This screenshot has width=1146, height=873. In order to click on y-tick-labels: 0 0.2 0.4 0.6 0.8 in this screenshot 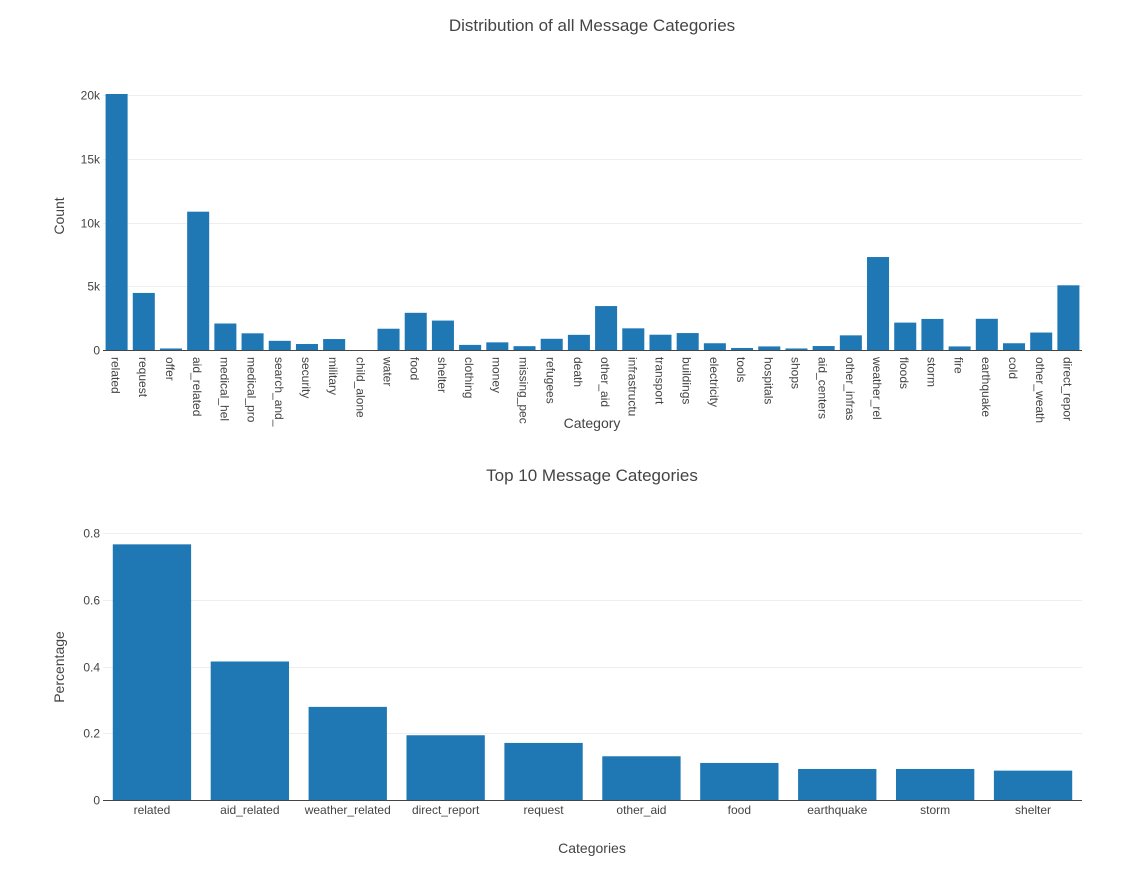, I will do `click(91, 667)`.